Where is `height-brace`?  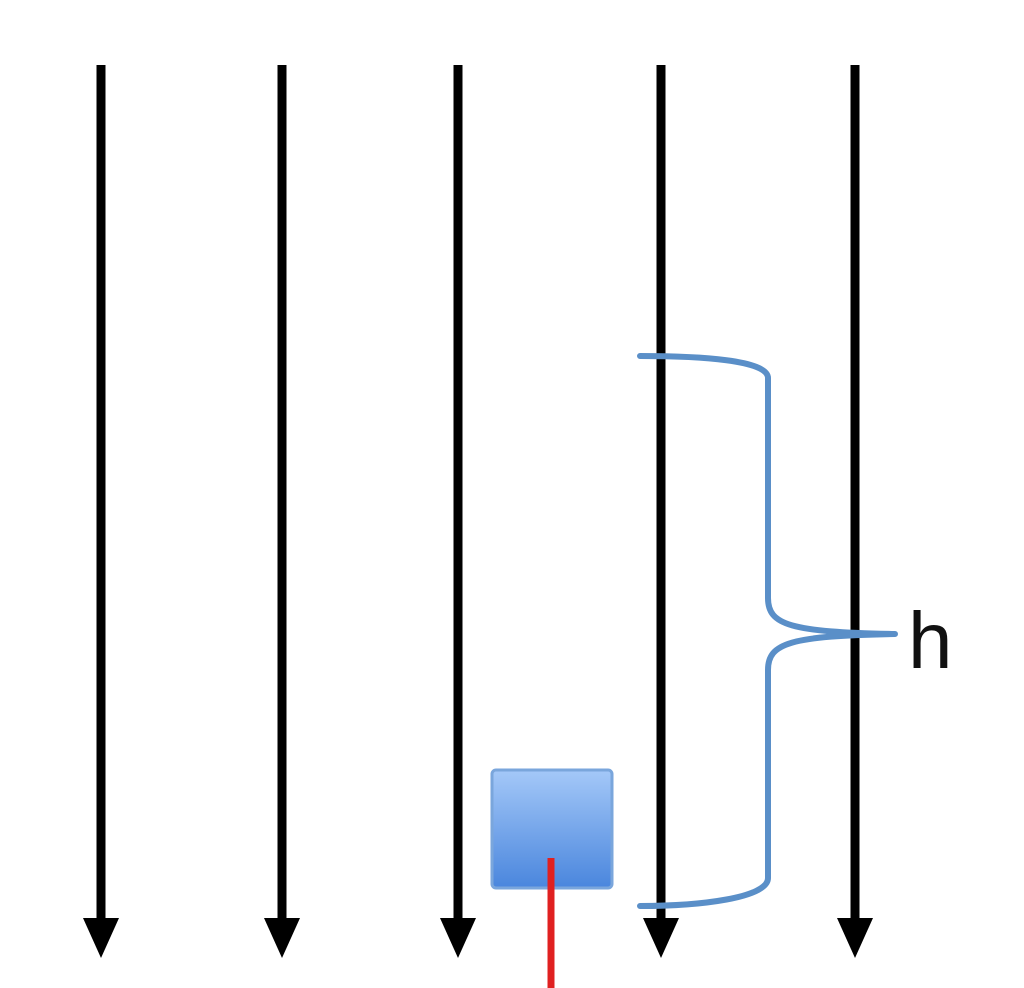
height-brace is located at coordinates (767, 631).